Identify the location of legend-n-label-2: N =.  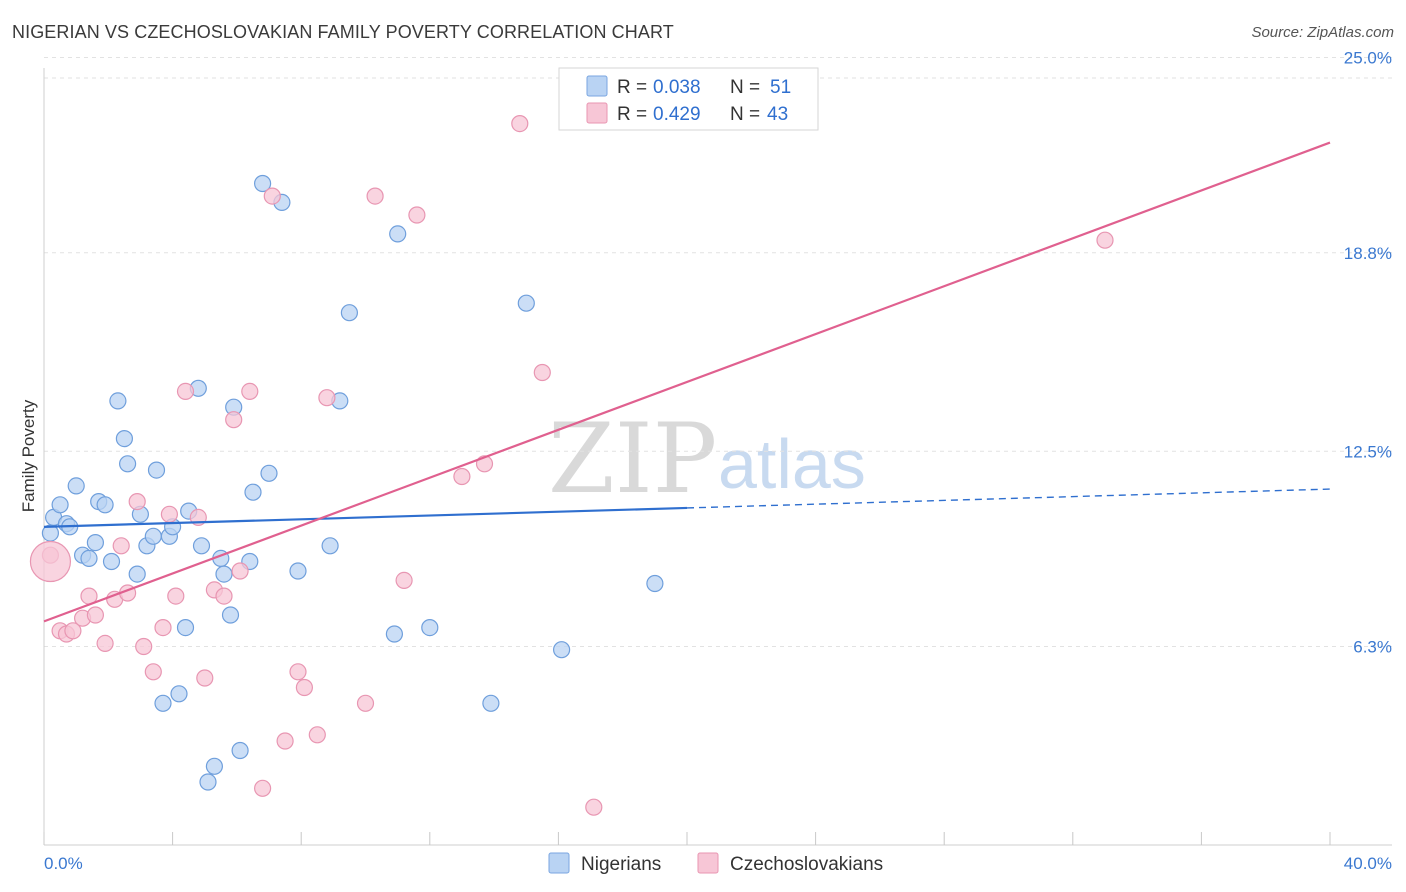
(745, 114).